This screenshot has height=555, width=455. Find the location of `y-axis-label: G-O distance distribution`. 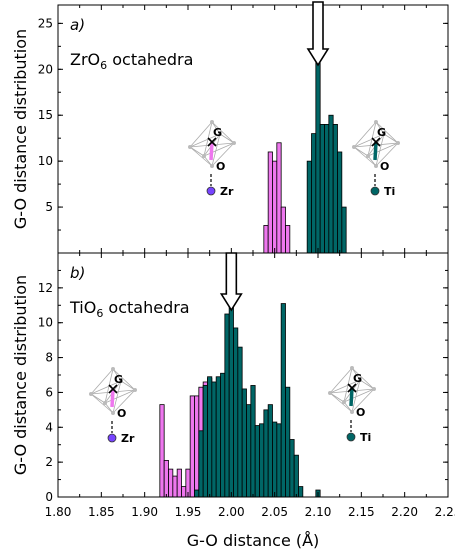

y-axis-label: G-O distance distribution is located at coordinates (20, 375).